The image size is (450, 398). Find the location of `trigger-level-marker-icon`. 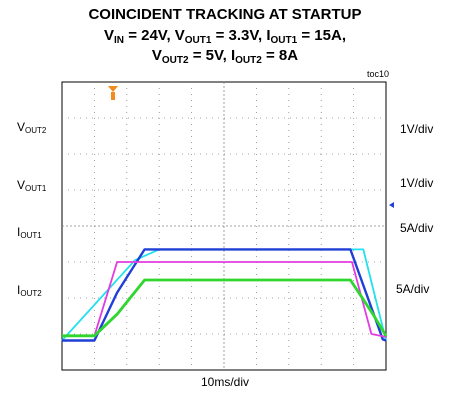

trigger-level-marker-icon is located at coordinates (391, 205).